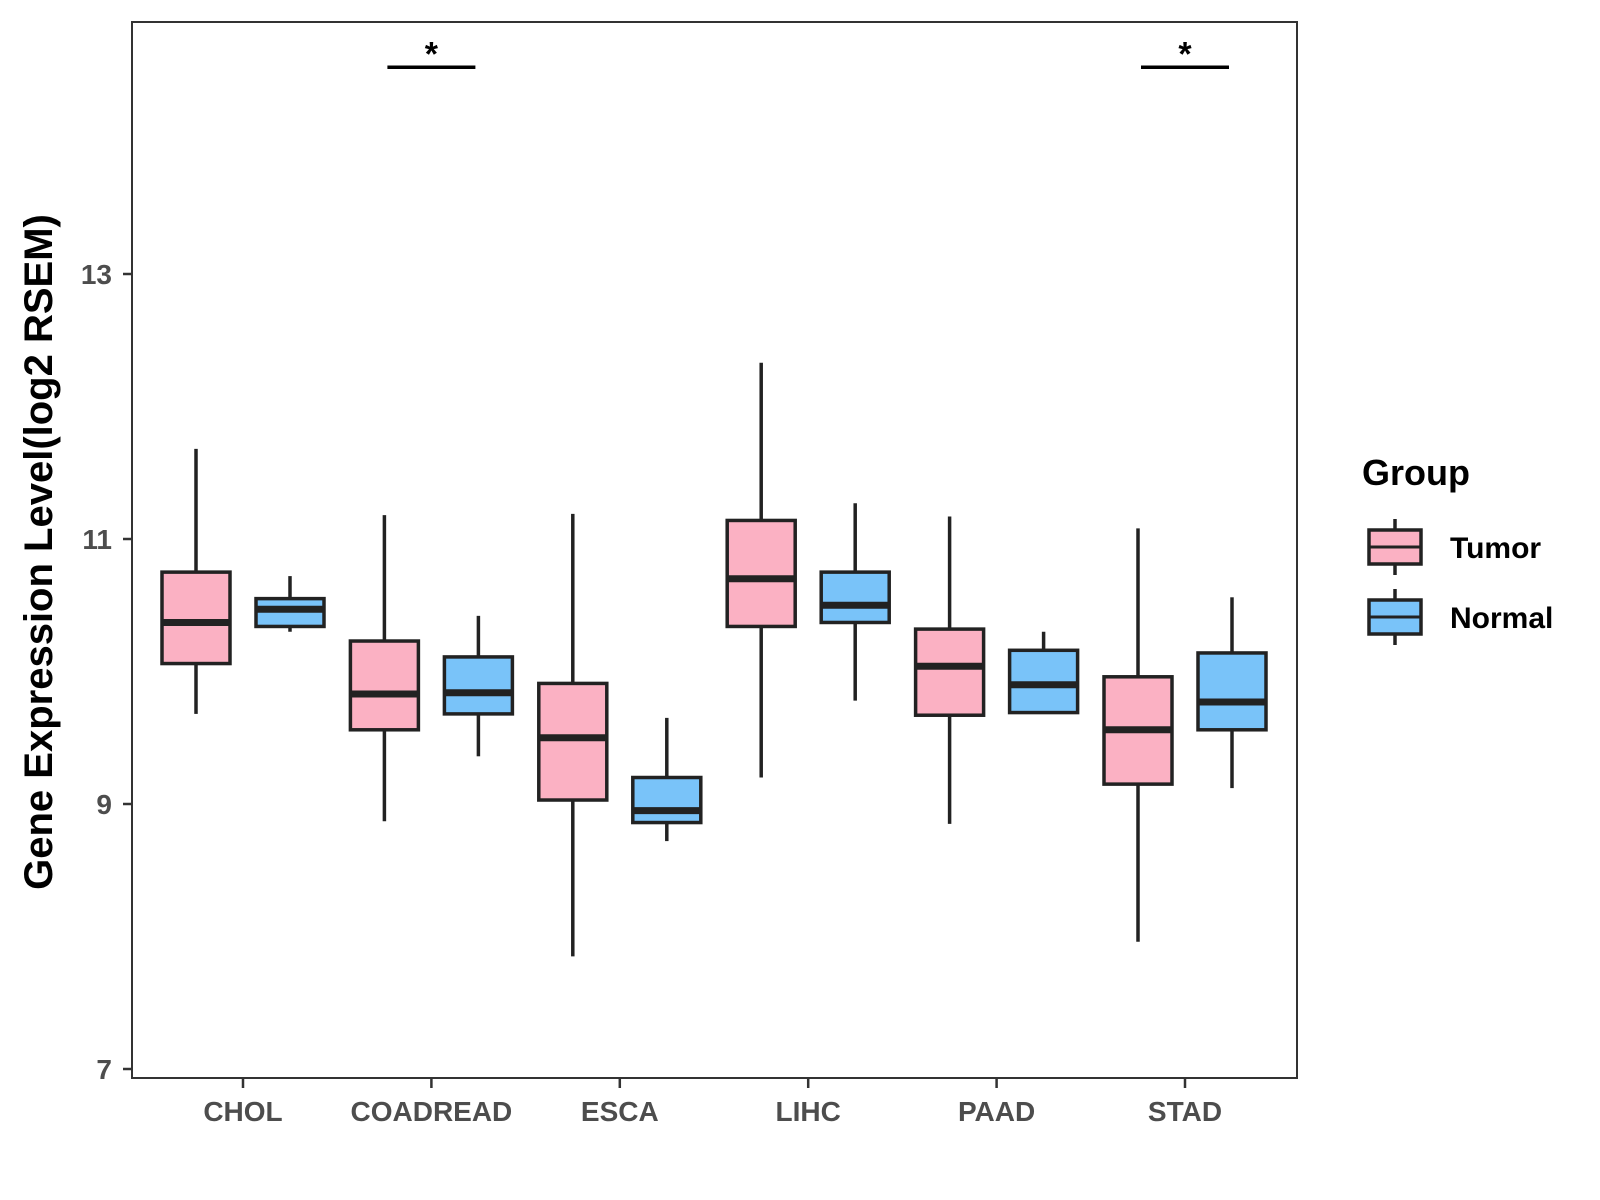 The image size is (1600, 1200). I want to click on y-tick-label: 9, so click(104, 804).